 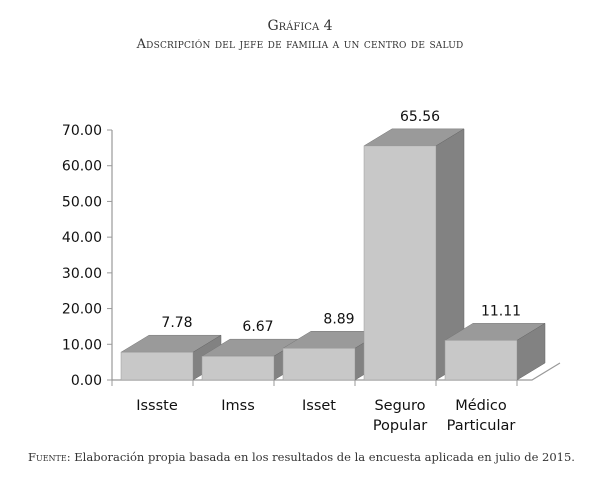 What do you see at coordinates (300, 26) in the screenshot?
I see `figure-number: Gráfica 4` at bounding box center [300, 26].